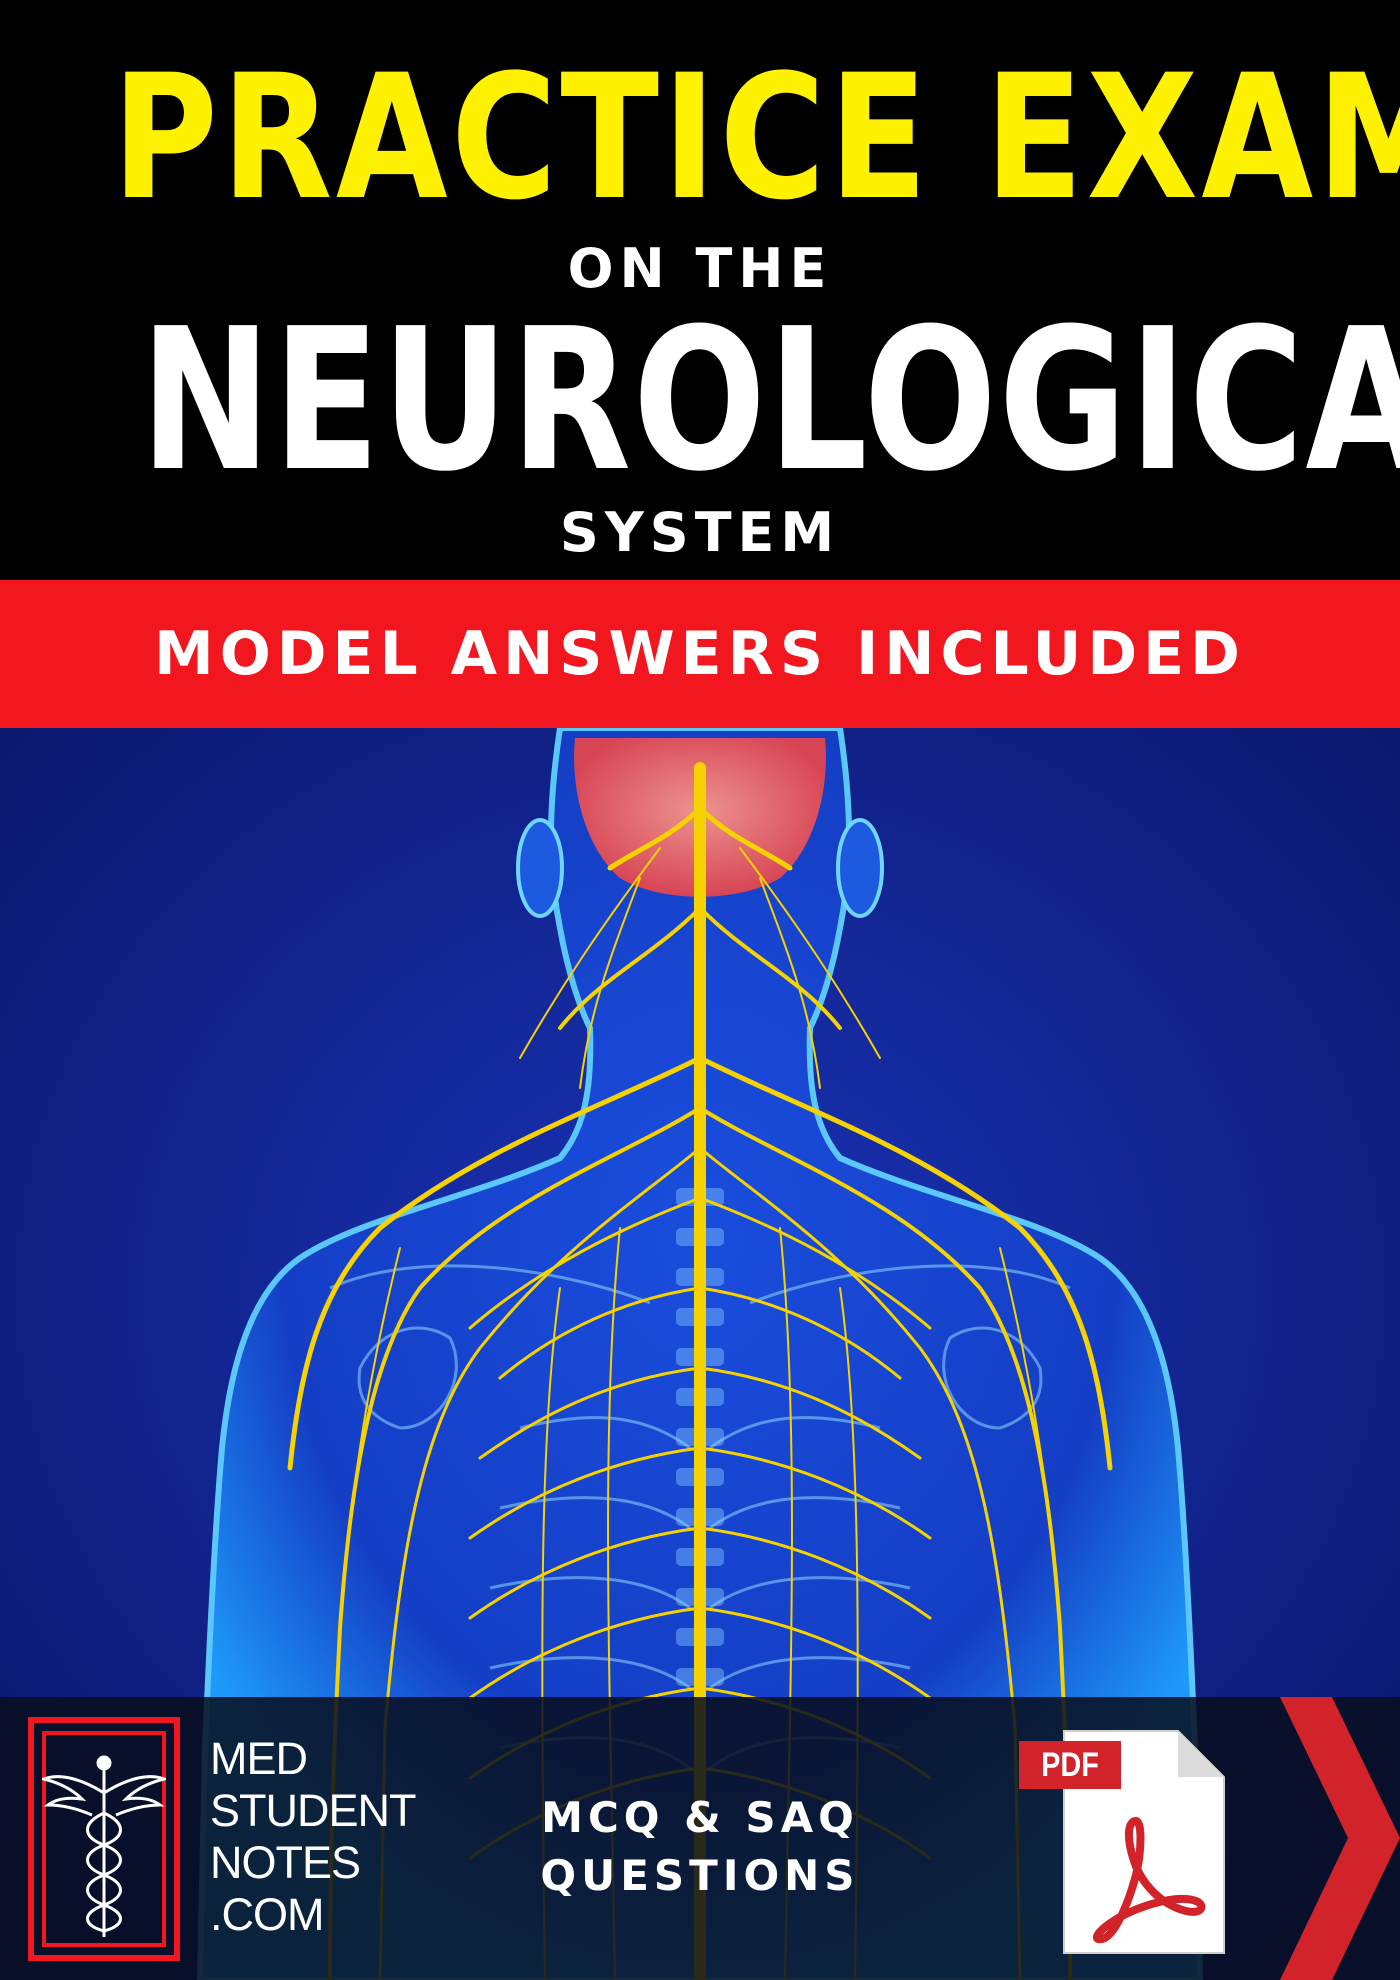 The width and height of the screenshot is (1400, 1980). I want to click on question-types-line: QUESTIONS, so click(700, 1875).